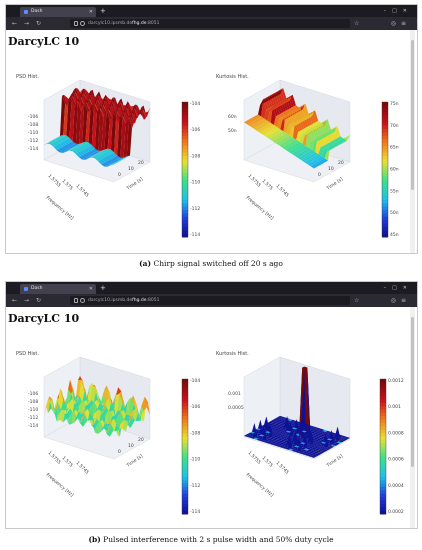 This screenshot has width=422, height=550. What do you see at coordinates (37, 288) in the screenshot?
I see `tab-title: Dash` at bounding box center [37, 288].